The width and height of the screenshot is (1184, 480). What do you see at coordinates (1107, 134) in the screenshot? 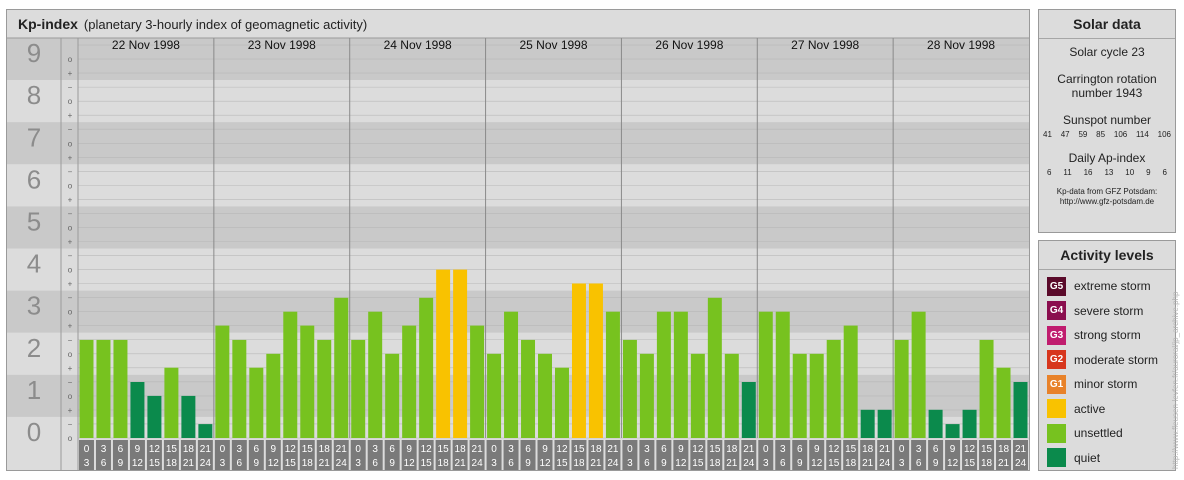
I see `sunspot-values: 41 47 59 85 106 114 106` at bounding box center [1107, 134].